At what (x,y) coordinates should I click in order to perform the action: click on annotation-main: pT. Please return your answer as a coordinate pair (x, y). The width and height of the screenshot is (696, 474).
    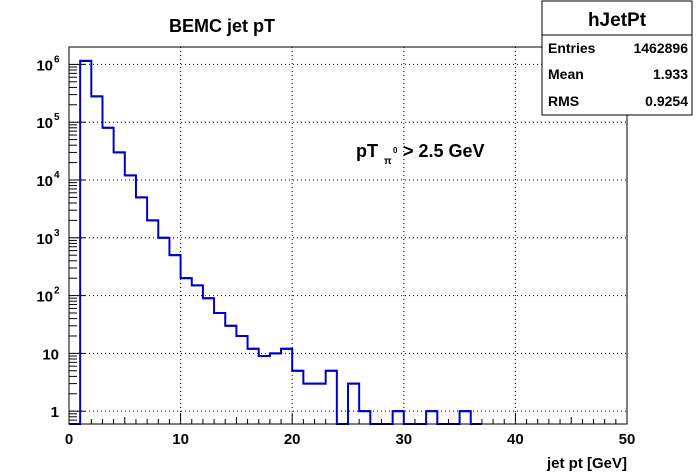
    Looking at the image, I should click on (367, 151).